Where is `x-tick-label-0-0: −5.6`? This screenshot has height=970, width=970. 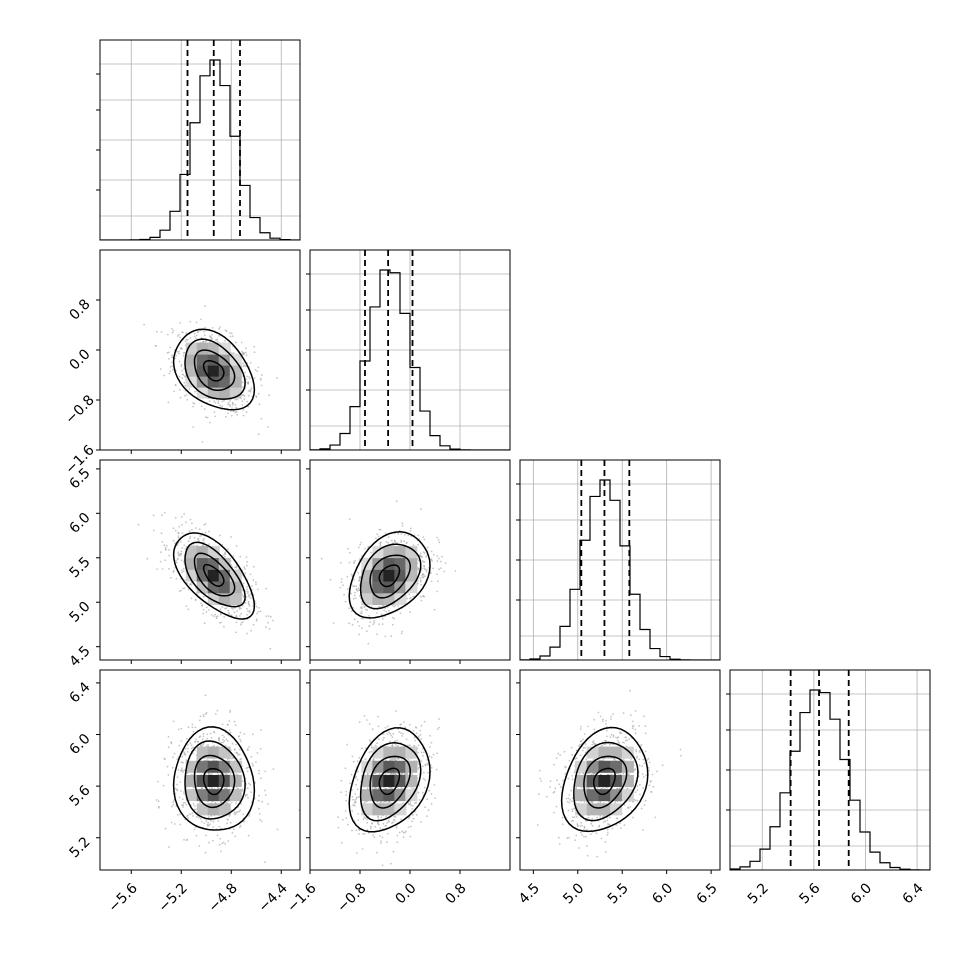 x-tick-label-0-0: −5.6 is located at coordinates (123, 897).